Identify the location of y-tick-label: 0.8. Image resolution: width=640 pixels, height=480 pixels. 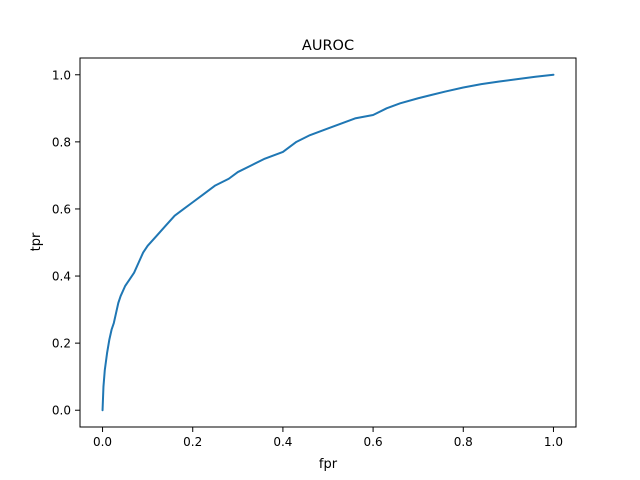
(61, 142).